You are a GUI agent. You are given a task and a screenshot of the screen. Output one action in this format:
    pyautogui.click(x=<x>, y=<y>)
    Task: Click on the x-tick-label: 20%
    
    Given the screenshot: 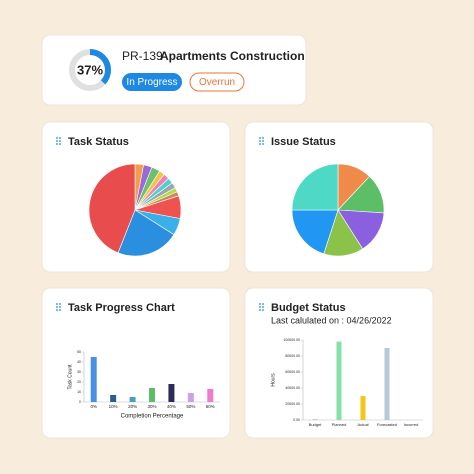 What is the action you would take?
    pyautogui.click(x=132, y=406)
    